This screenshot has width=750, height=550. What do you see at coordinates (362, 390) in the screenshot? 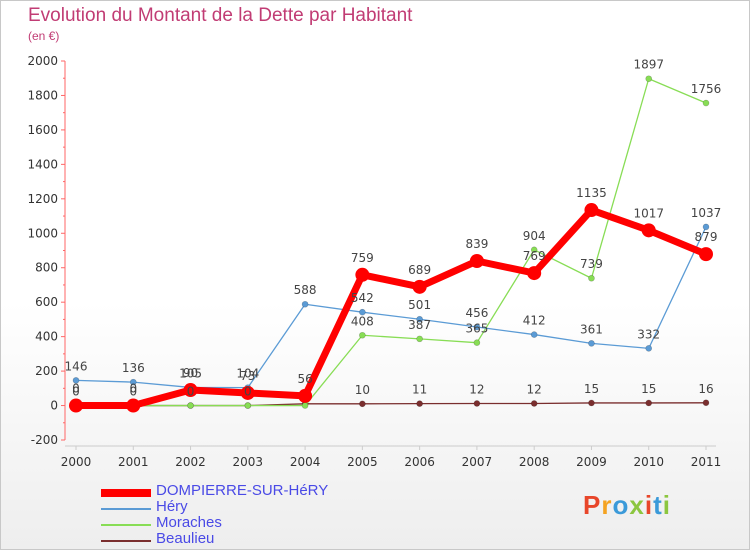
I see `data-label: 10` at bounding box center [362, 390].